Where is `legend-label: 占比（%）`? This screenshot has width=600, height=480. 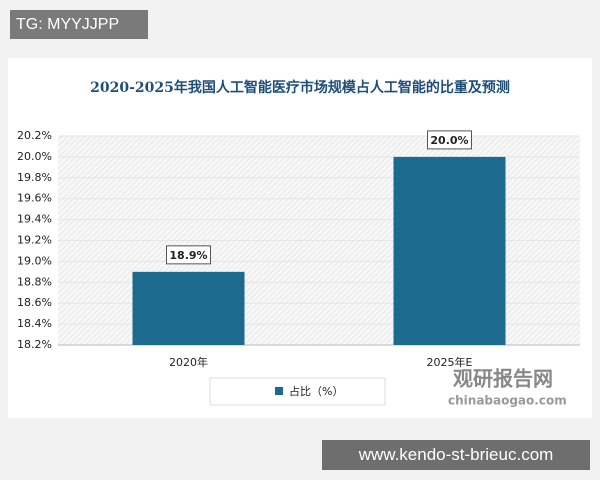
legend-label: 占比（%） is located at coordinates (316, 391).